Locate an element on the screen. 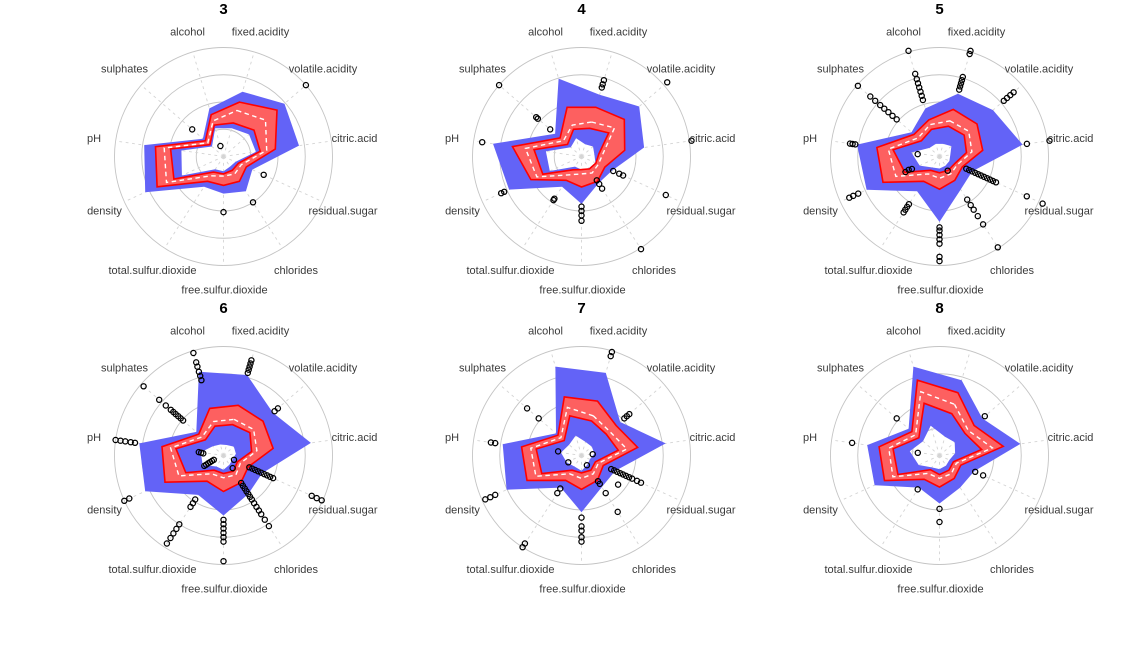  svg-text: 6 is located at coordinates (223, 308).